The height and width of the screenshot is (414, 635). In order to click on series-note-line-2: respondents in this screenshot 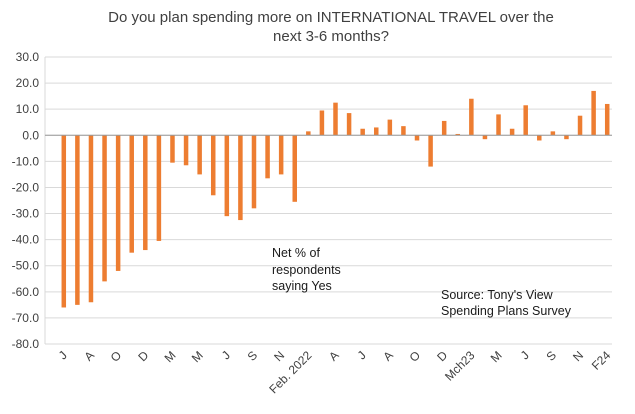, I will do `click(306, 270)`.